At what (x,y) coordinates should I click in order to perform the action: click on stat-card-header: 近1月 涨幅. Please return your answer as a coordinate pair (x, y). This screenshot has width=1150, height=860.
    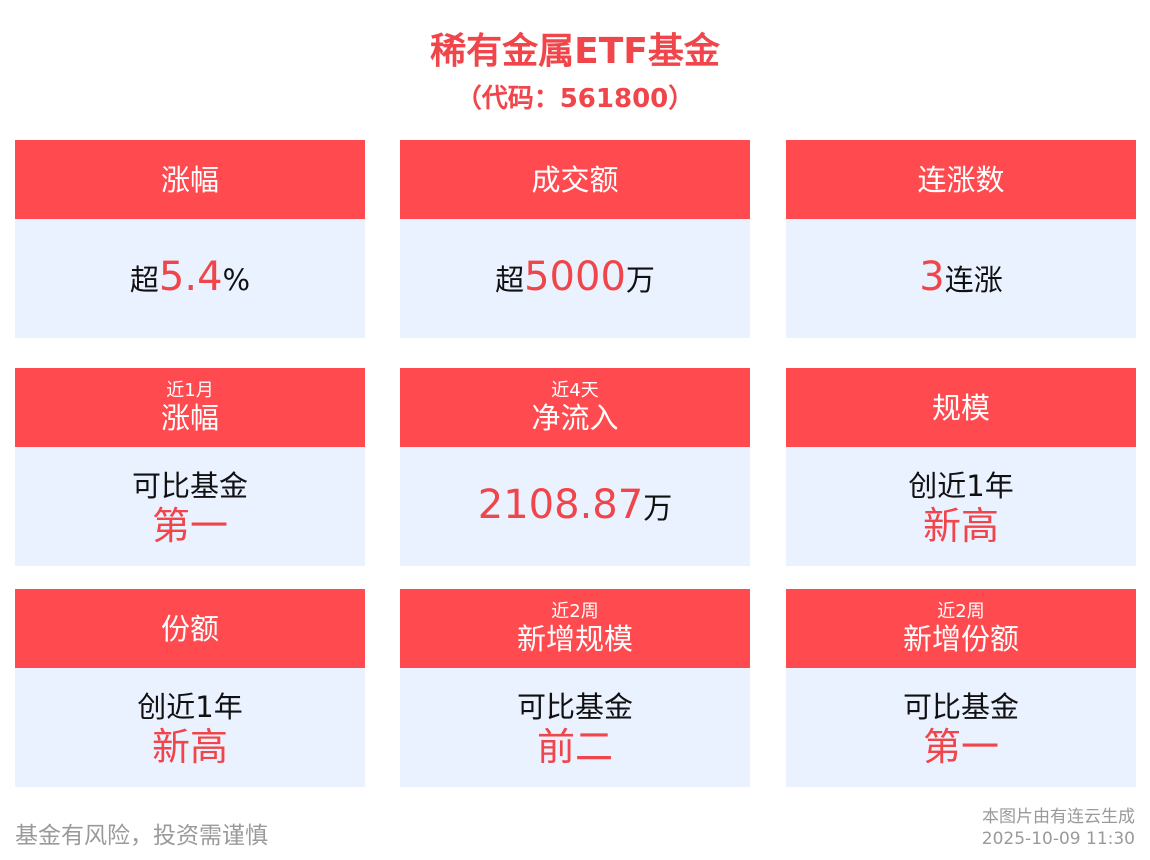
    Looking at the image, I should click on (190, 407).